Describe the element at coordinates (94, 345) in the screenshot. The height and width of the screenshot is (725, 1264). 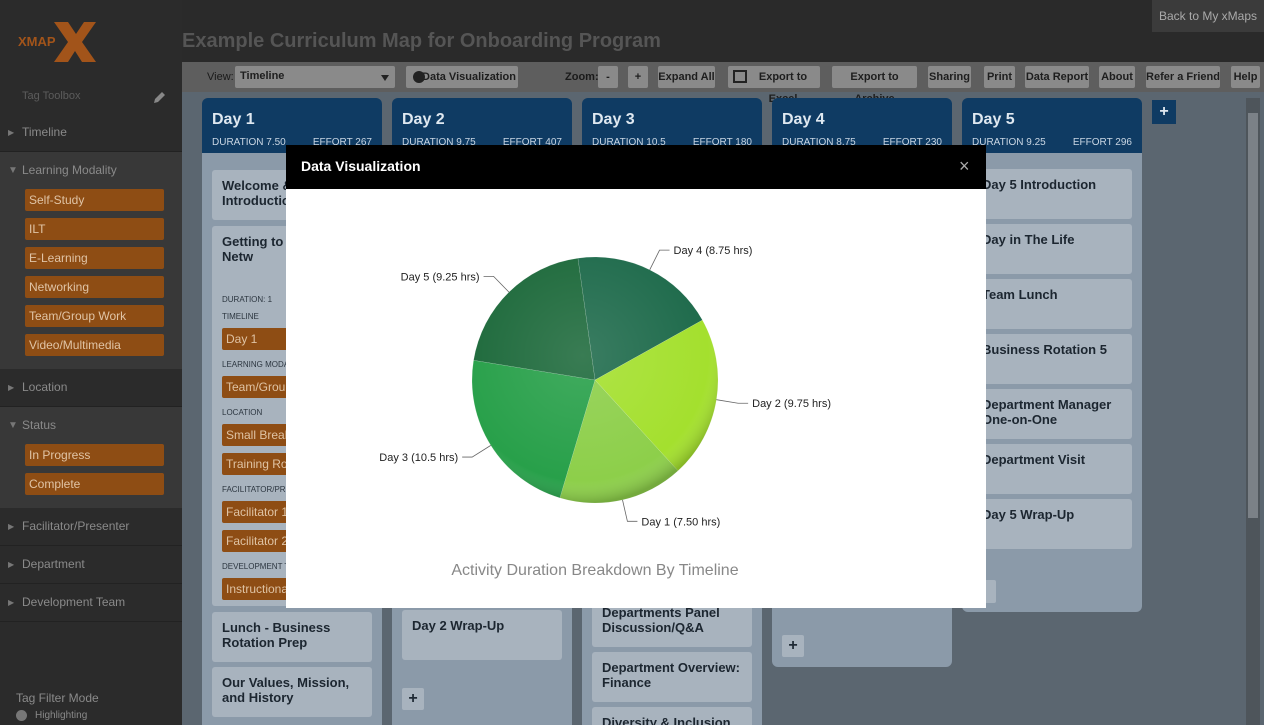
I see `tag: Video/Multimedia` at that location.